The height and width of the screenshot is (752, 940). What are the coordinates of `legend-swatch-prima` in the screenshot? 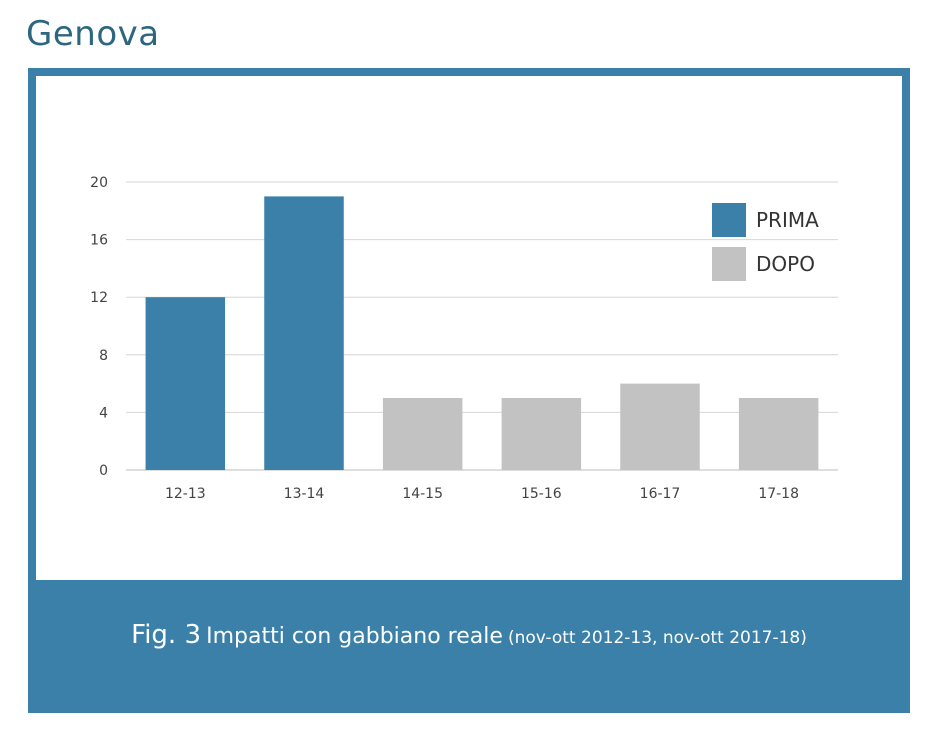 It's located at (729, 220).